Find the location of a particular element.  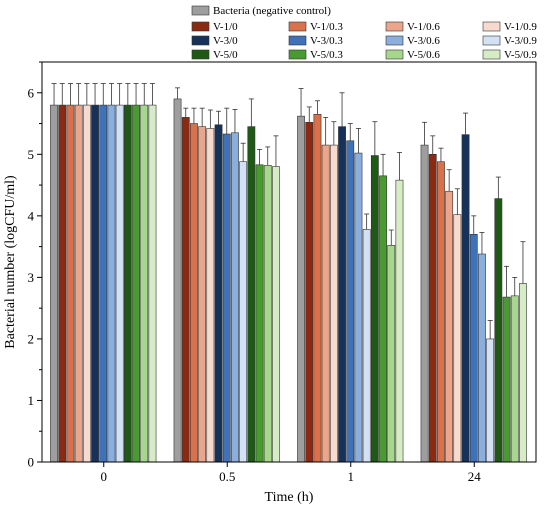

bar-v-5-0-t0.5 is located at coordinates (251, 294).